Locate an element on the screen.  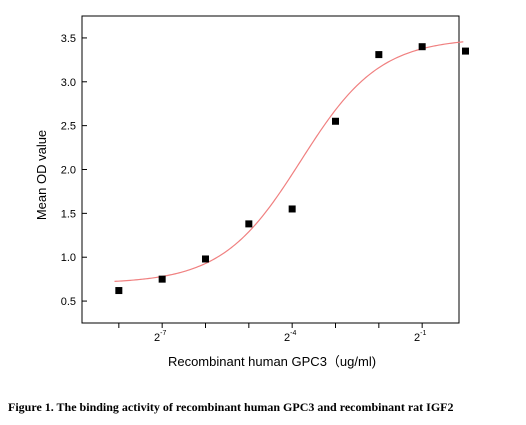
y-tick-label: 0.5 is located at coordinates (68, 302).